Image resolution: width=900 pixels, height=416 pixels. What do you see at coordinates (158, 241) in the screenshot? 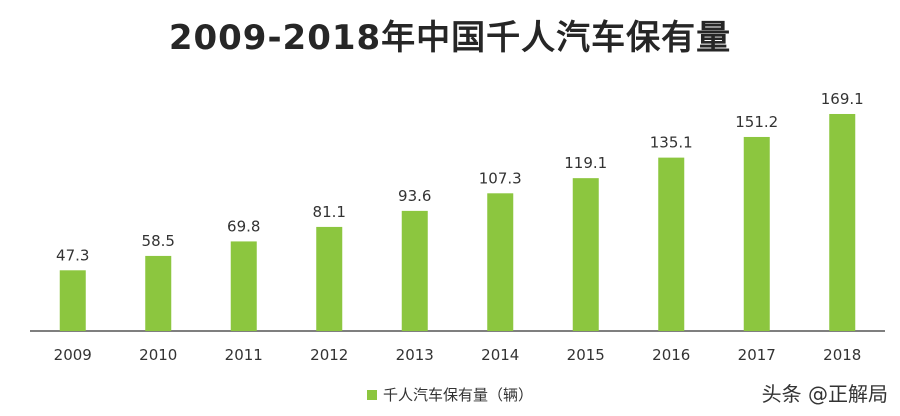
I see `data-label-2010: 58.5` at bounding box center [158, 241].